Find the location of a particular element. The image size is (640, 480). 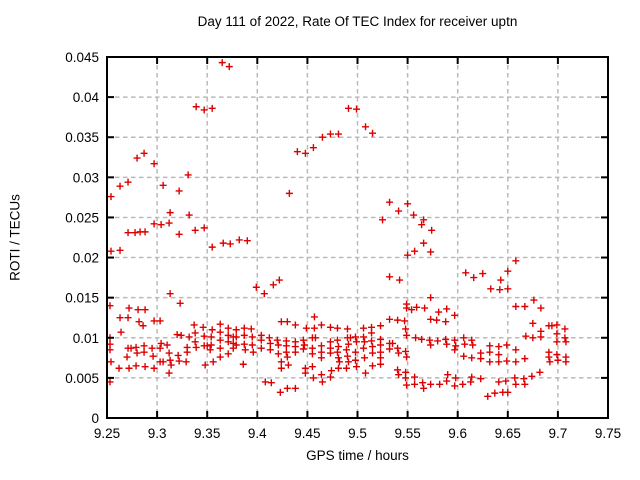

x-tick-label: 9.4 is located at coordinates (257, 433).